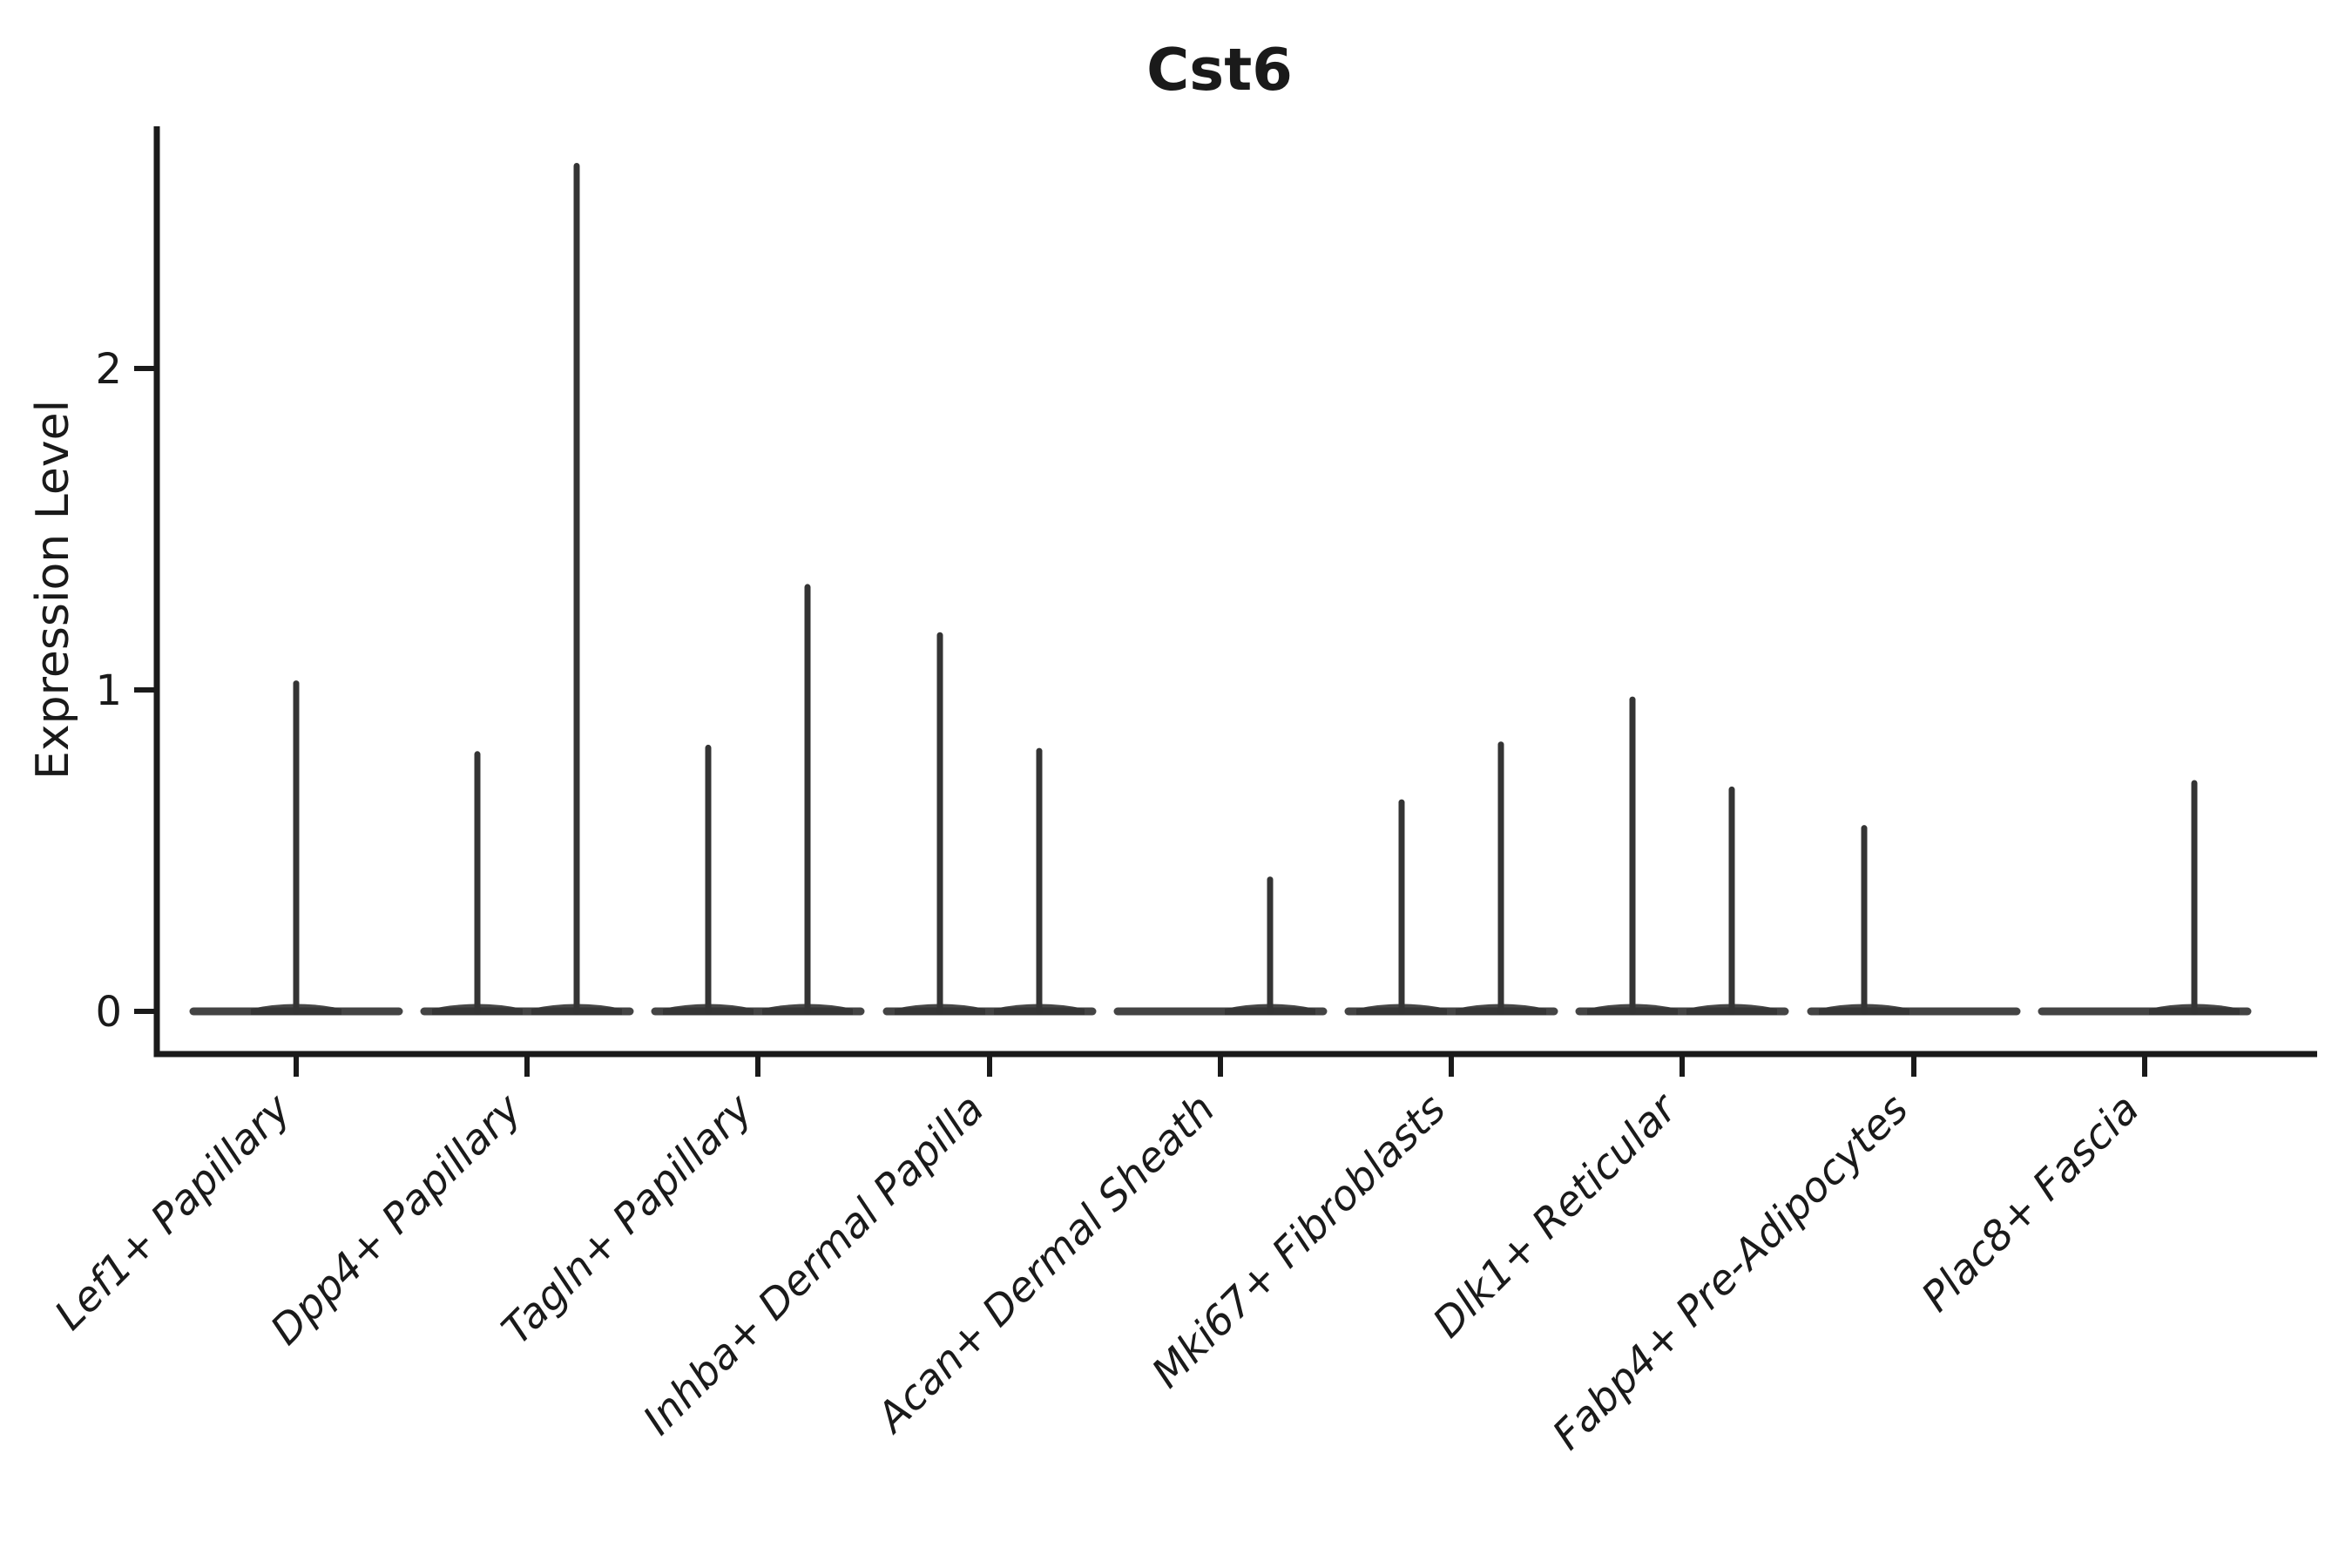  I want to click on x-tick-label: Dpp4+ Papillary, so click(396, 1220).